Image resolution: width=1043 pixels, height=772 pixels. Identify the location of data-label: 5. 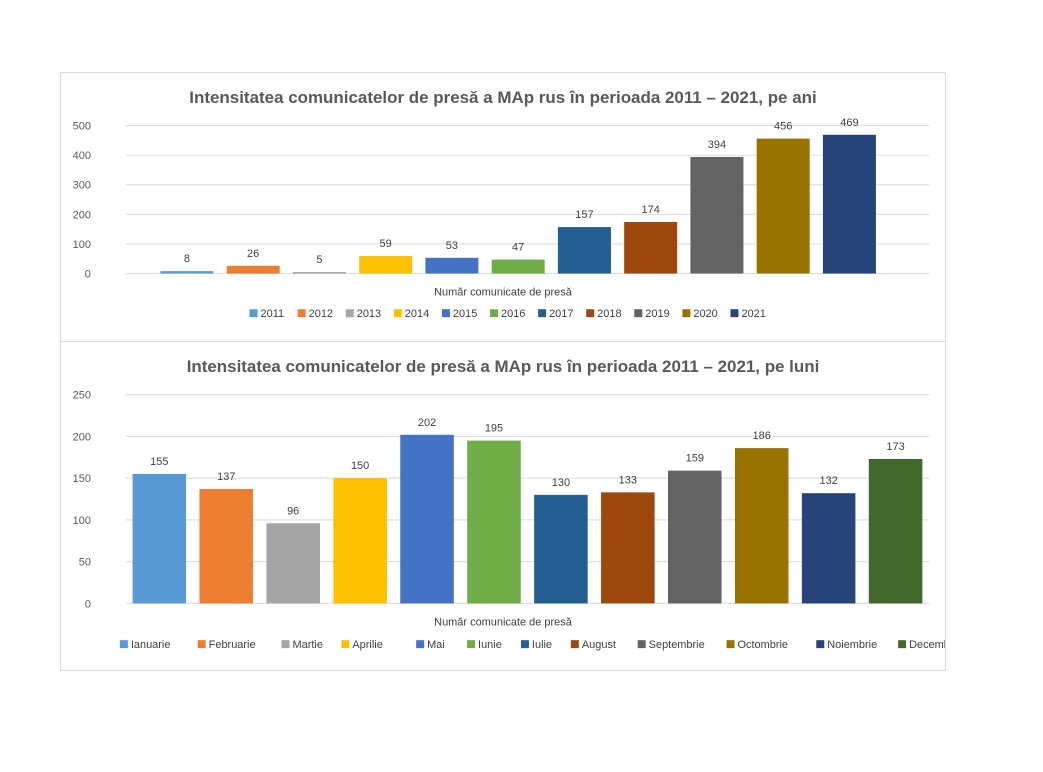
(319, 260).